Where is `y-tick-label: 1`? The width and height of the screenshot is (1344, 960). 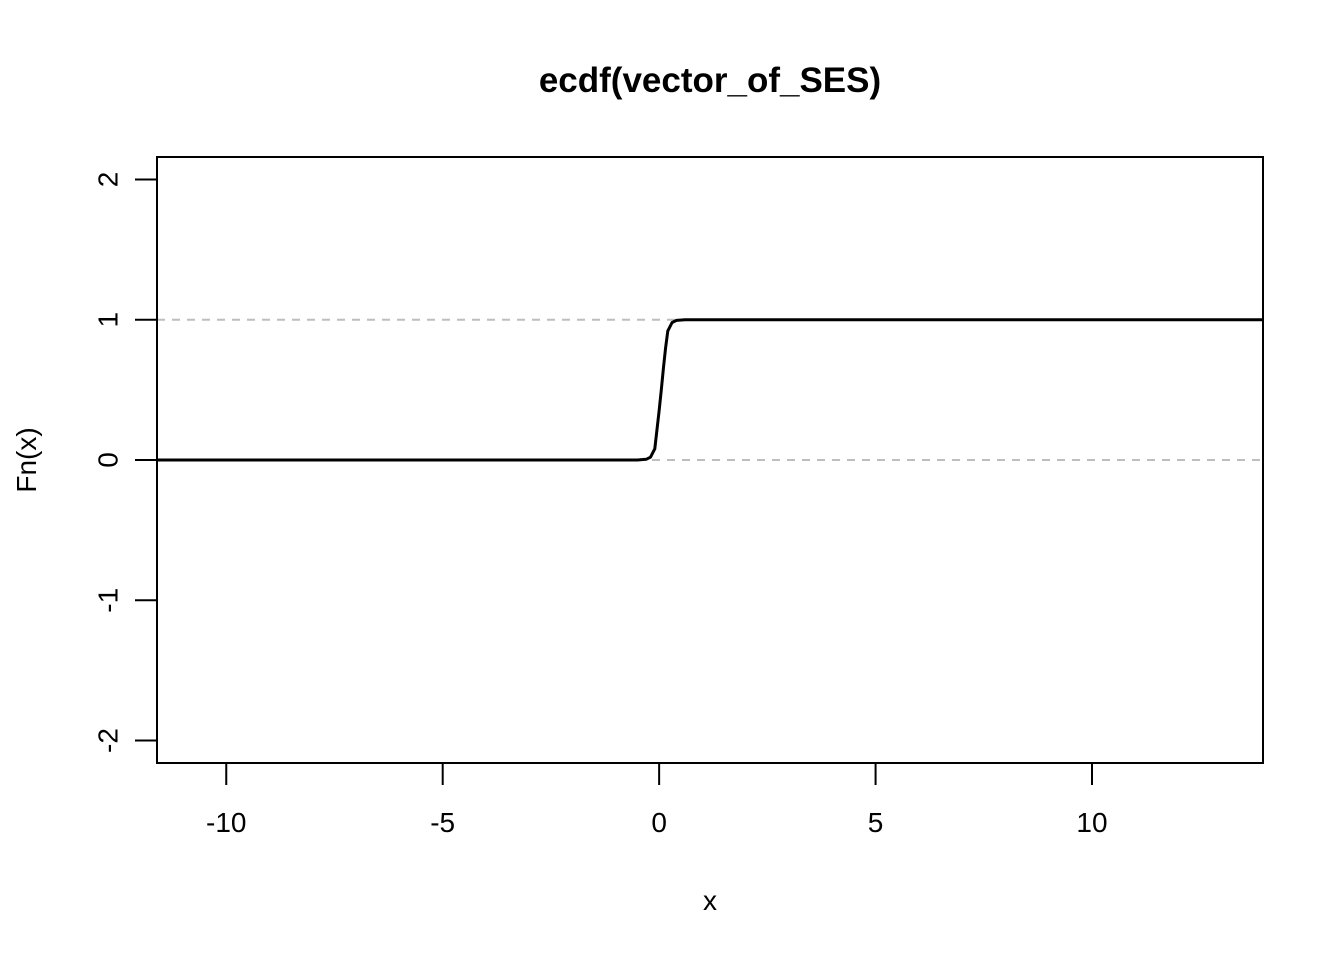
y-tick-label: 1 is located at coordinates (107, 320).